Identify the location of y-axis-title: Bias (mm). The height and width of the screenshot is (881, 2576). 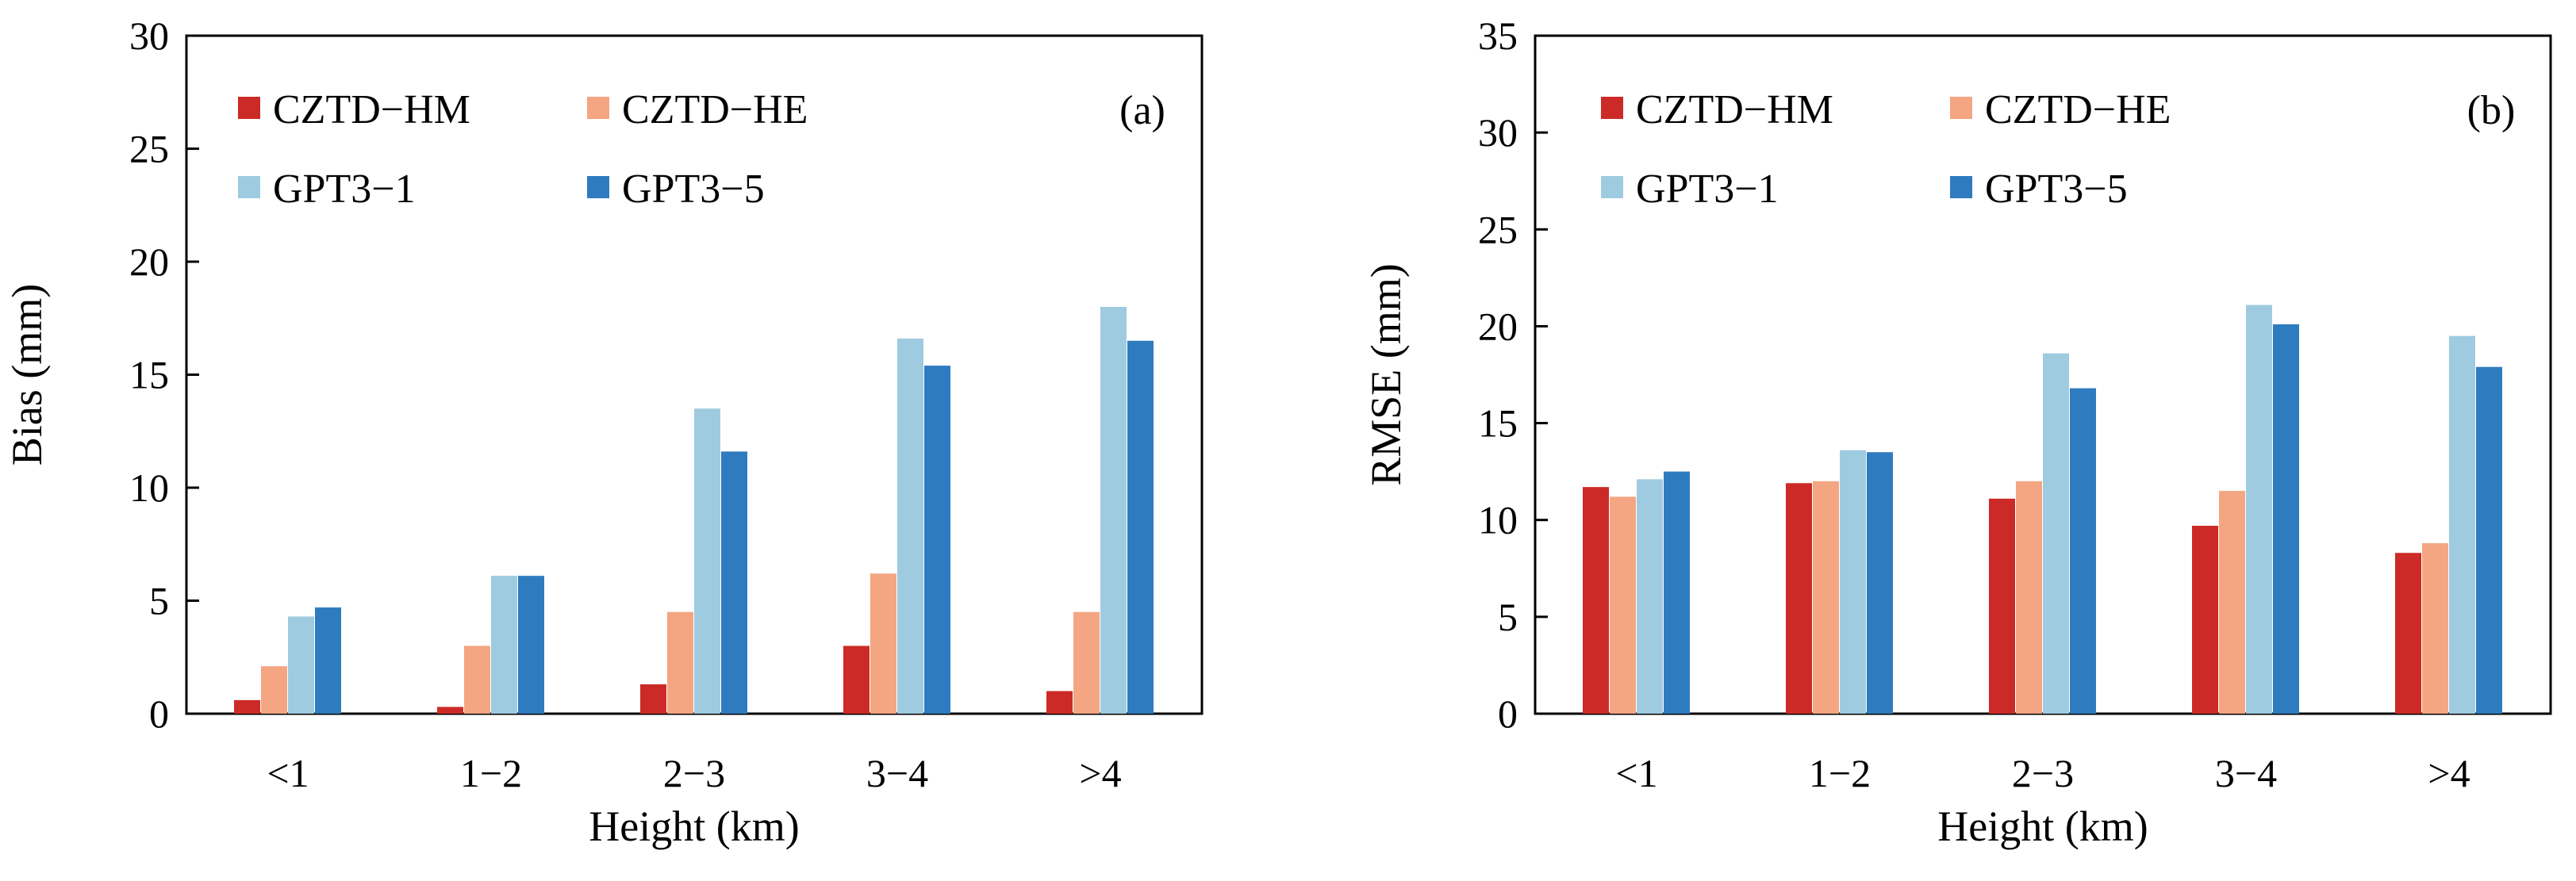
(27, 374).